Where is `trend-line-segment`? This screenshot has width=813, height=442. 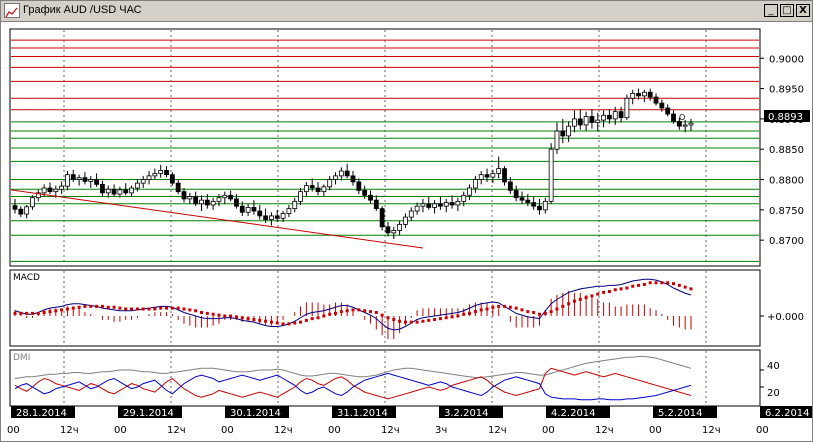 trend-line-segment is located at coordinates (217, 219).